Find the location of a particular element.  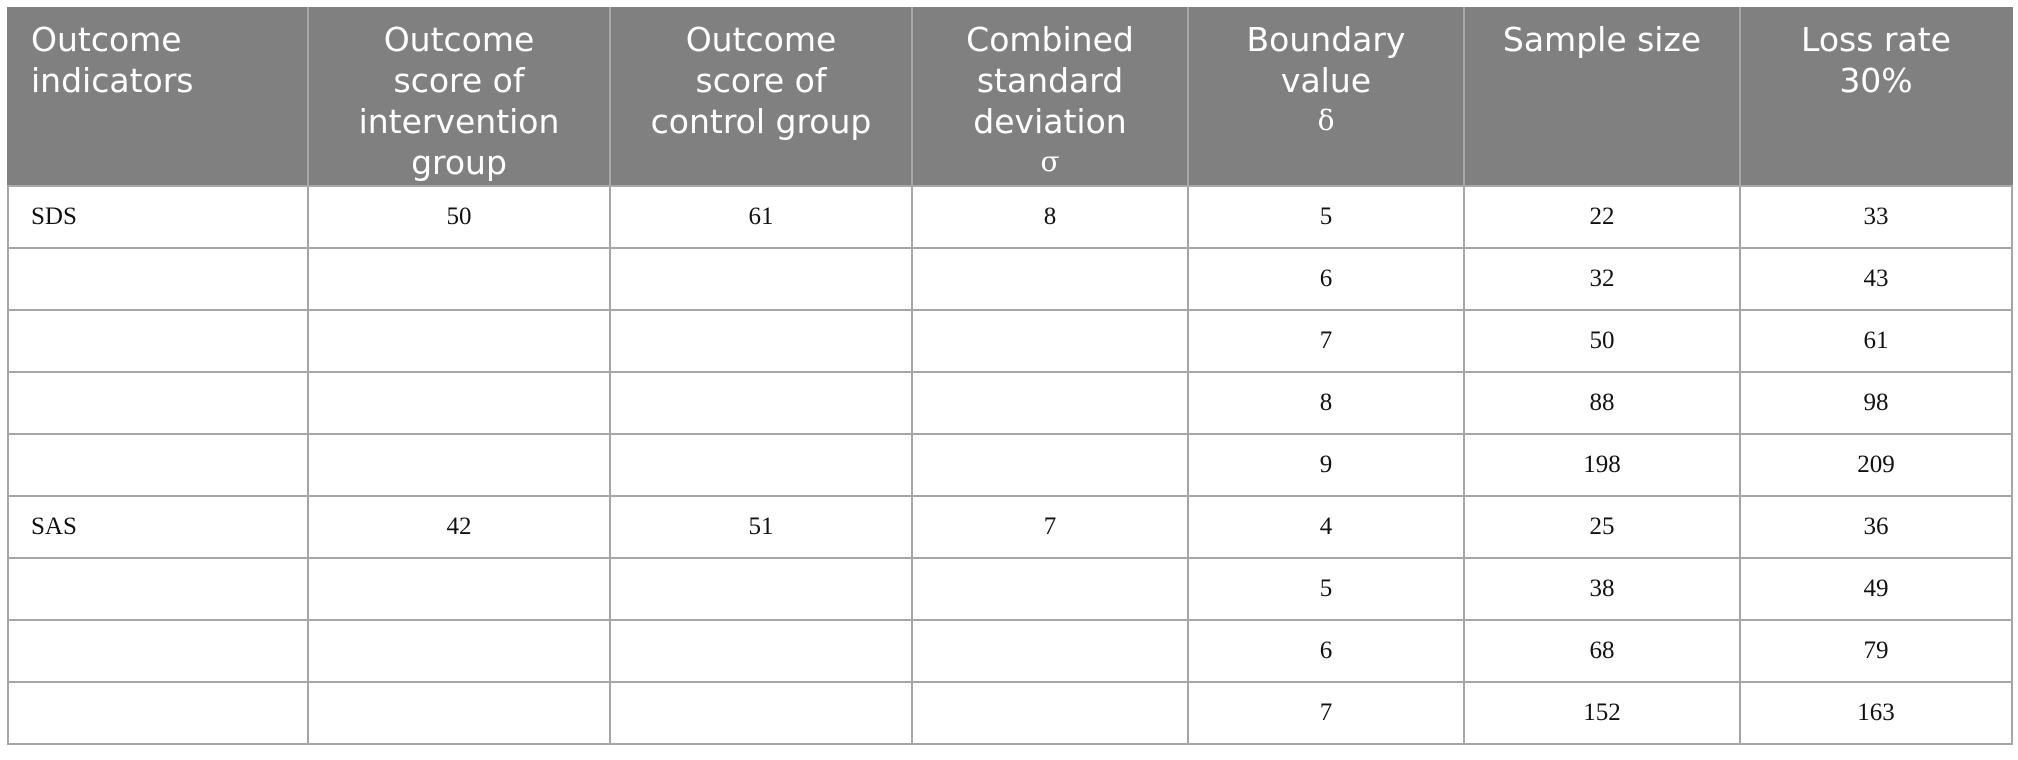

cell-loss-rate: 209 is located at coordinates (1876, 465).